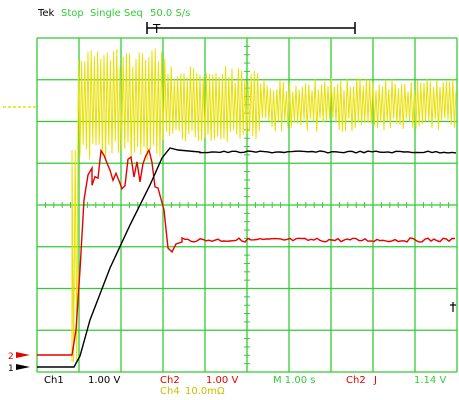 Image resolution: width=459 pixels, height=400 pixels. I want to click on sample-rate: 50.0 S/s, so click(170, 13).